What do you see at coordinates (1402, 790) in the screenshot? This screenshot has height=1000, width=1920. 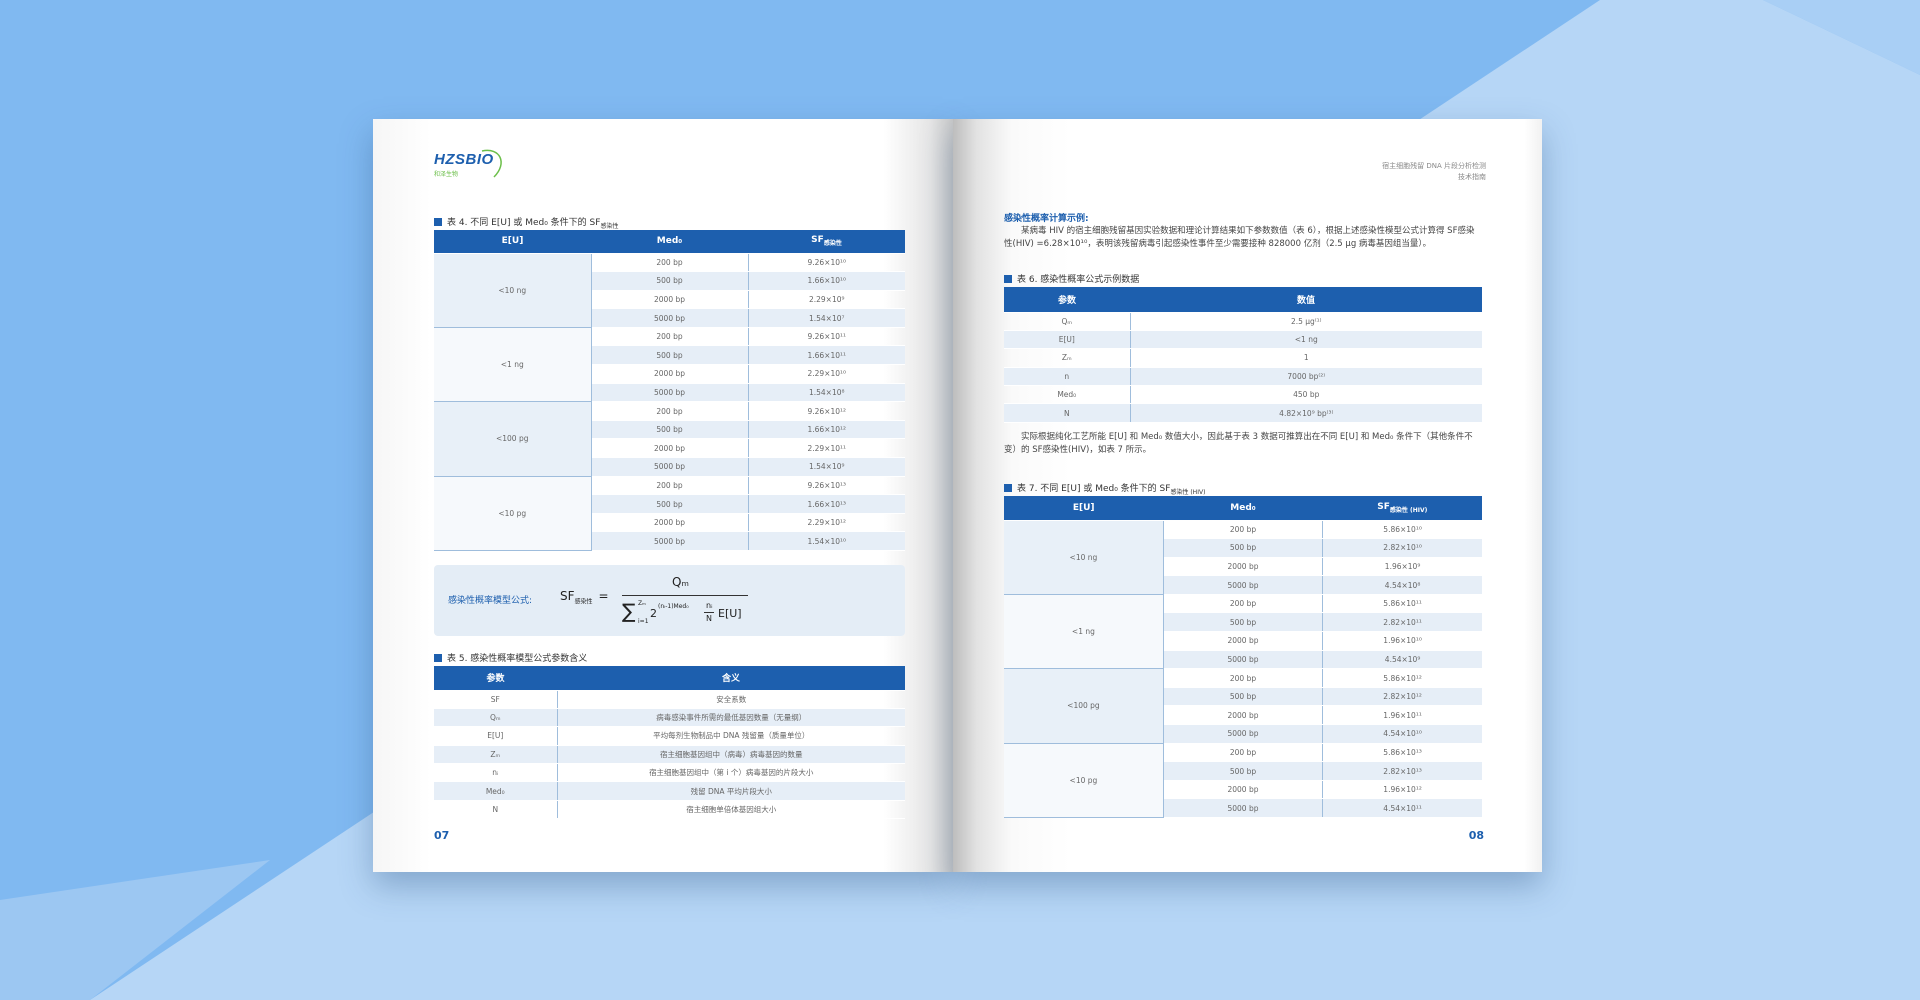 I see `table-cell: 1.96×10¹²` at bounding box center [1402, 790].